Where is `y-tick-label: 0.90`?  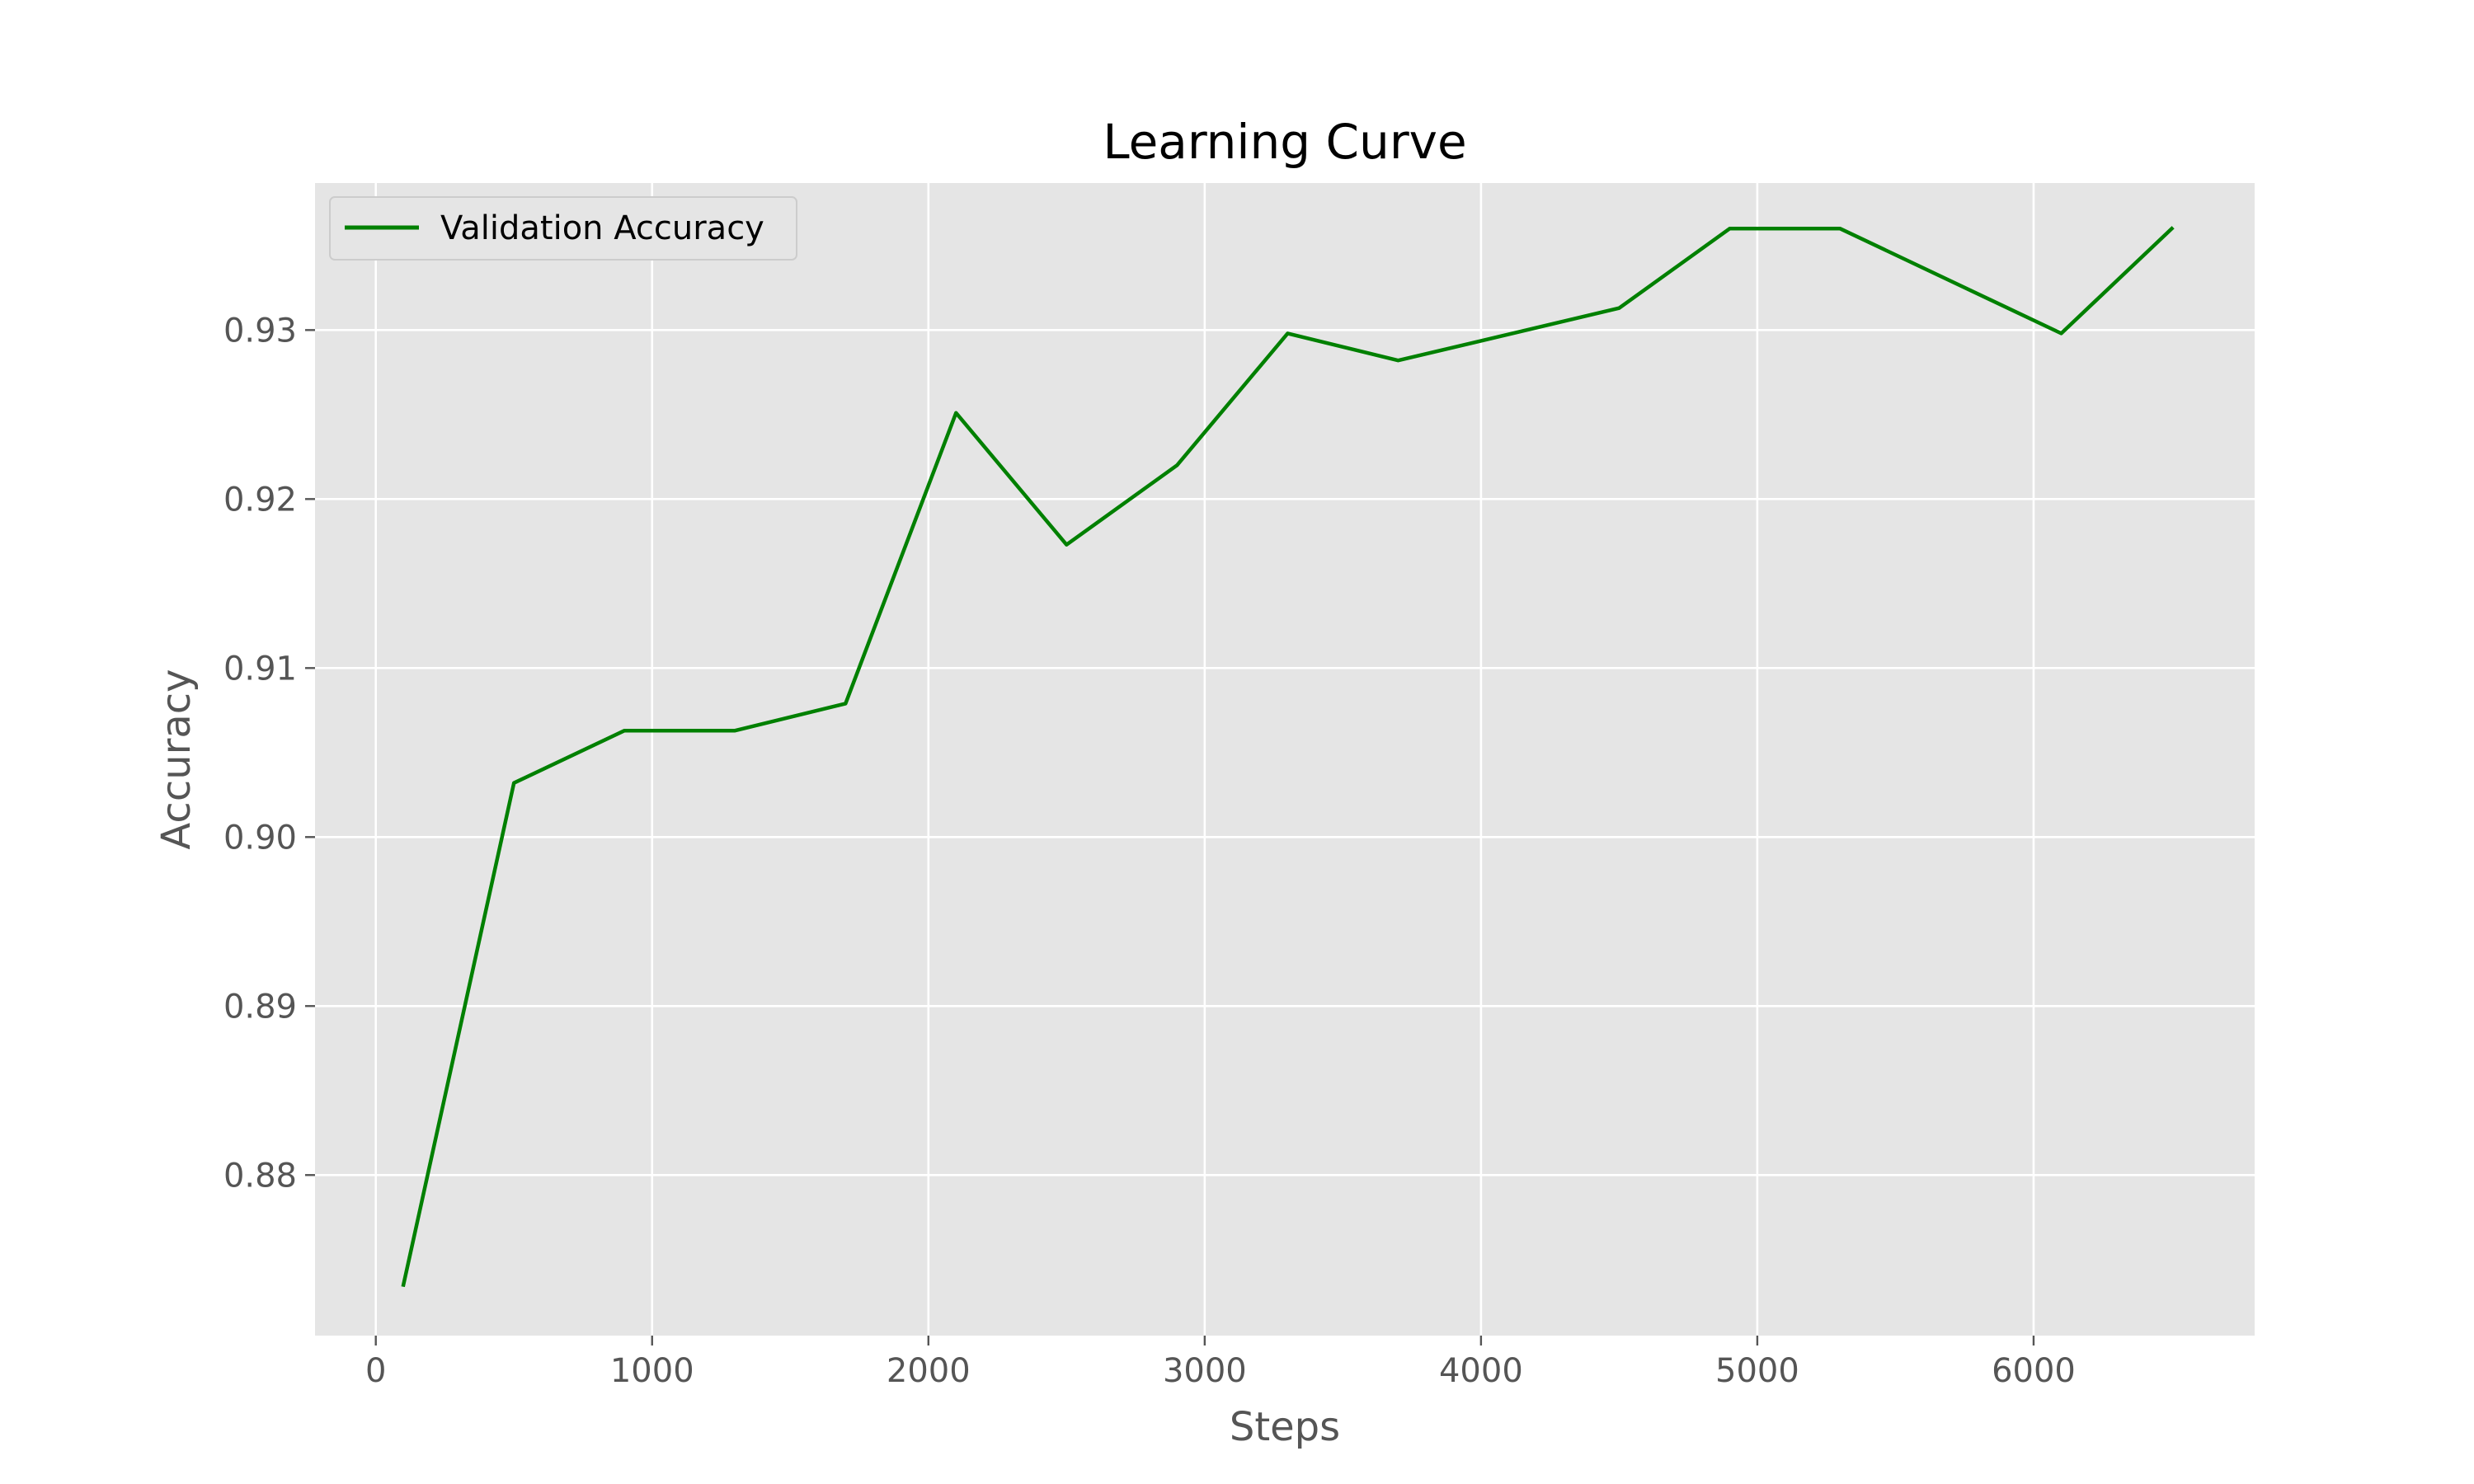 y-tick-label: 0.90 is located at coordinates (260, 838).